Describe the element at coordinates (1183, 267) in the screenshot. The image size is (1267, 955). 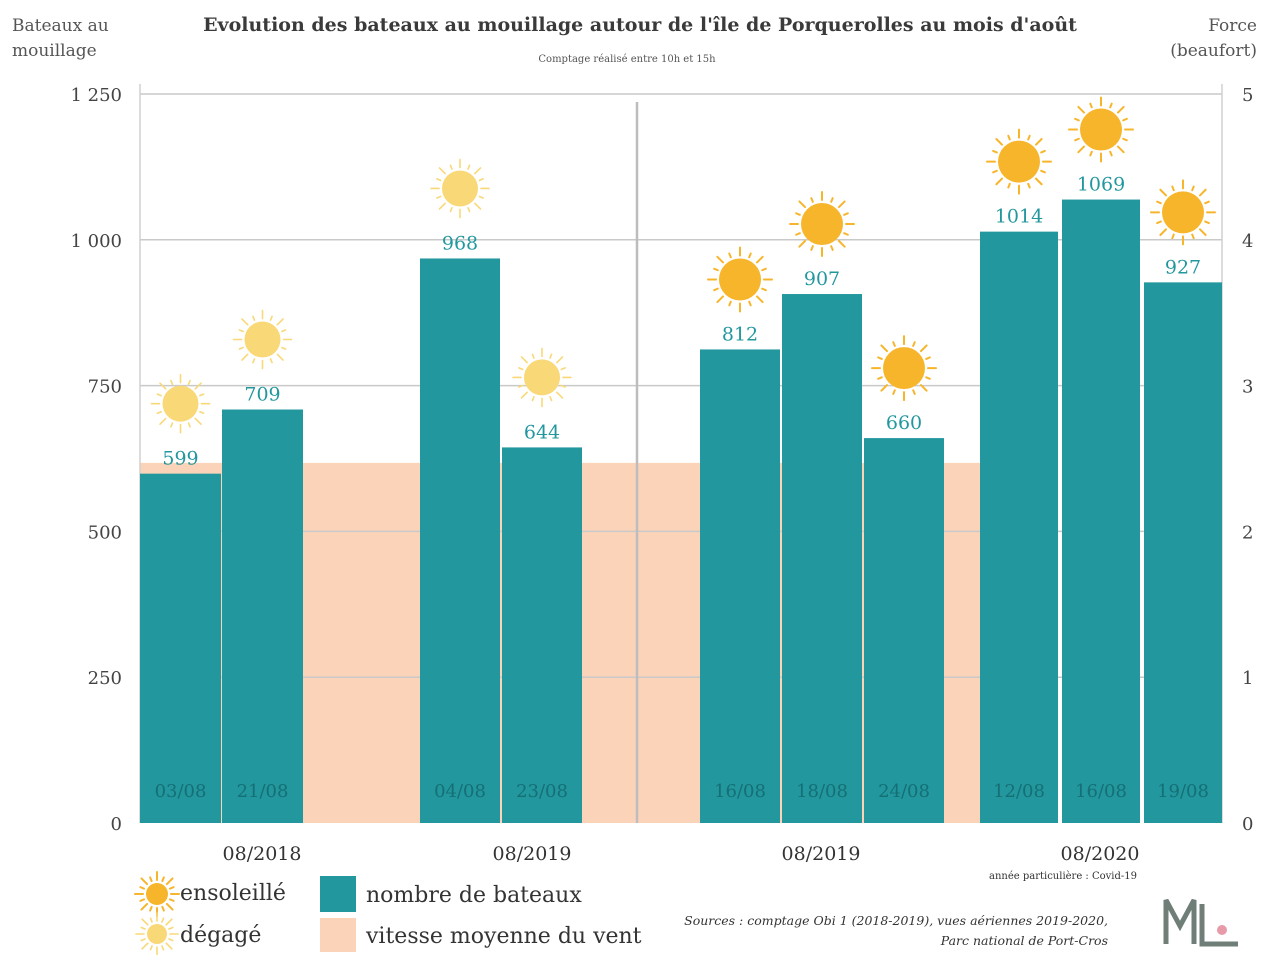
I see `bar-value-label: 927` at that location.